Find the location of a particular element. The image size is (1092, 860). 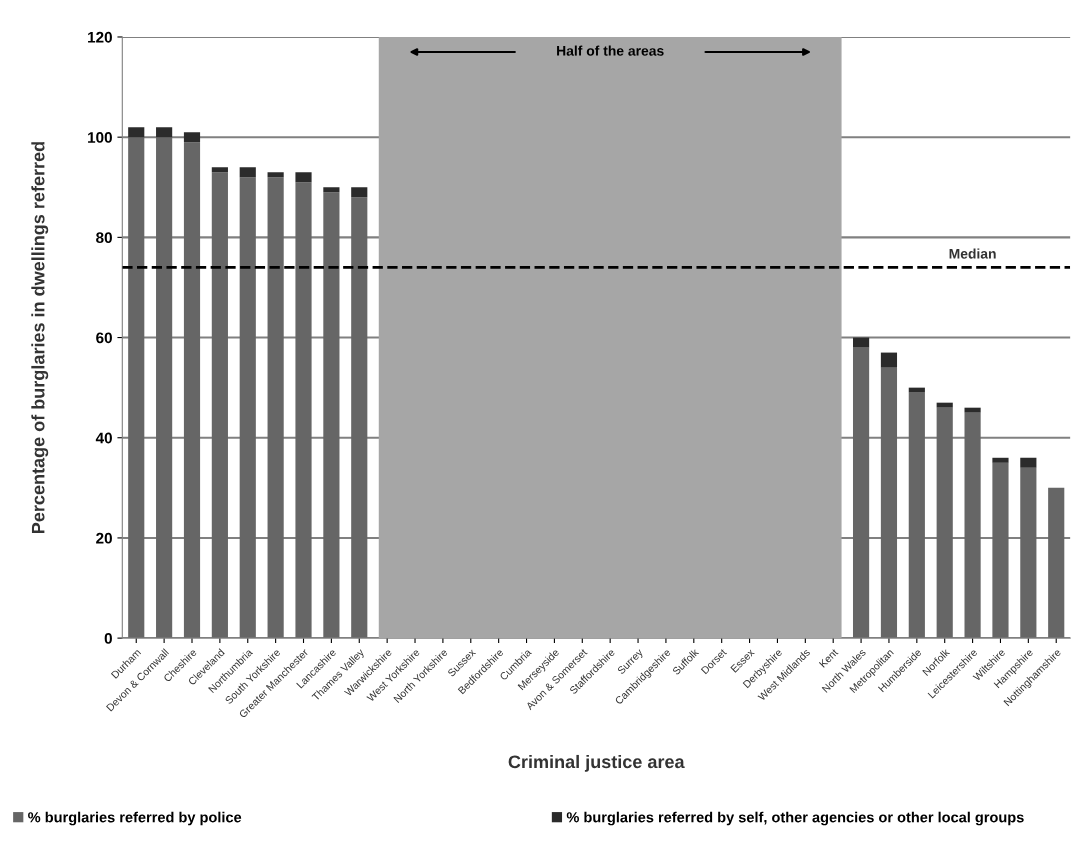

y-tick-label: 120 is located at coordinates (100, 37).